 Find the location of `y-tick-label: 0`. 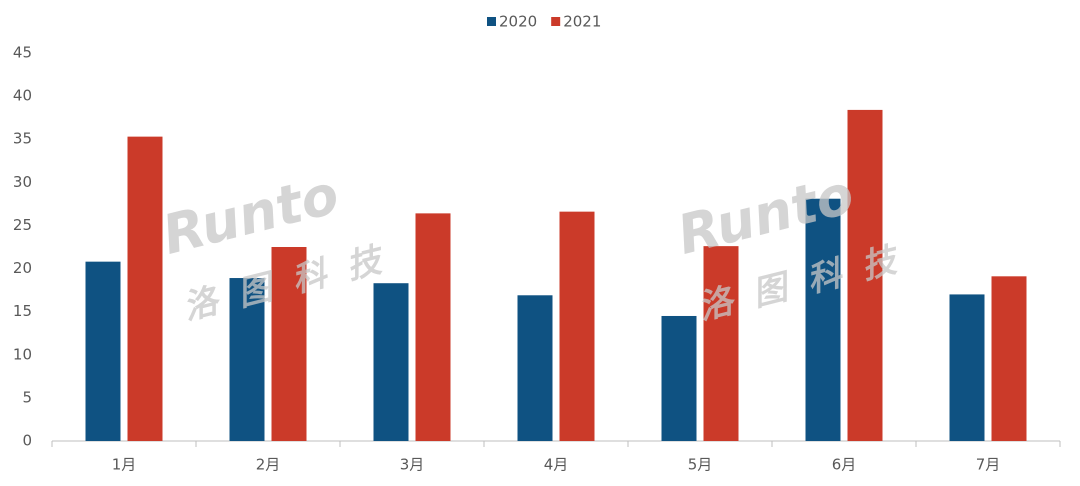

y-tick-label: 0 is located at coordinates (27, 441).